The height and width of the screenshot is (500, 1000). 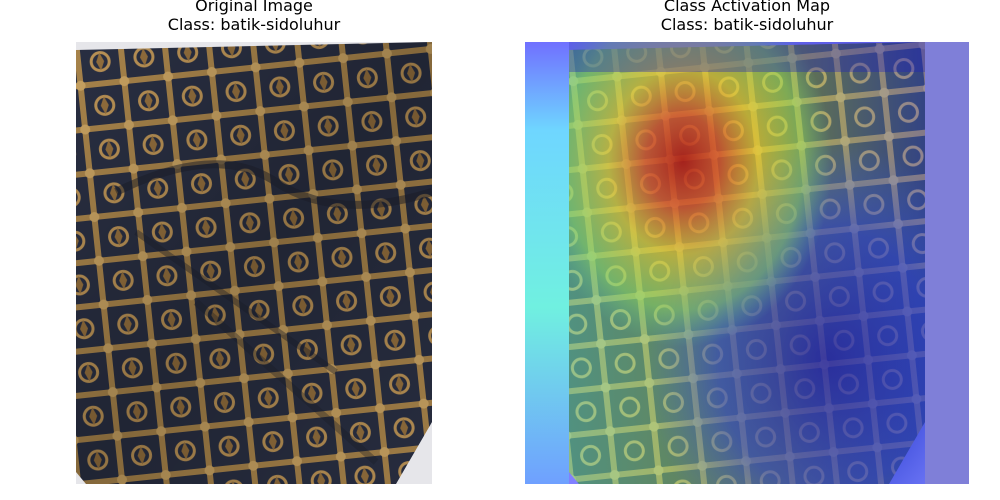 I want to click on activation-map-title-line1: Class Activation Map, so click(x=747, y=7).